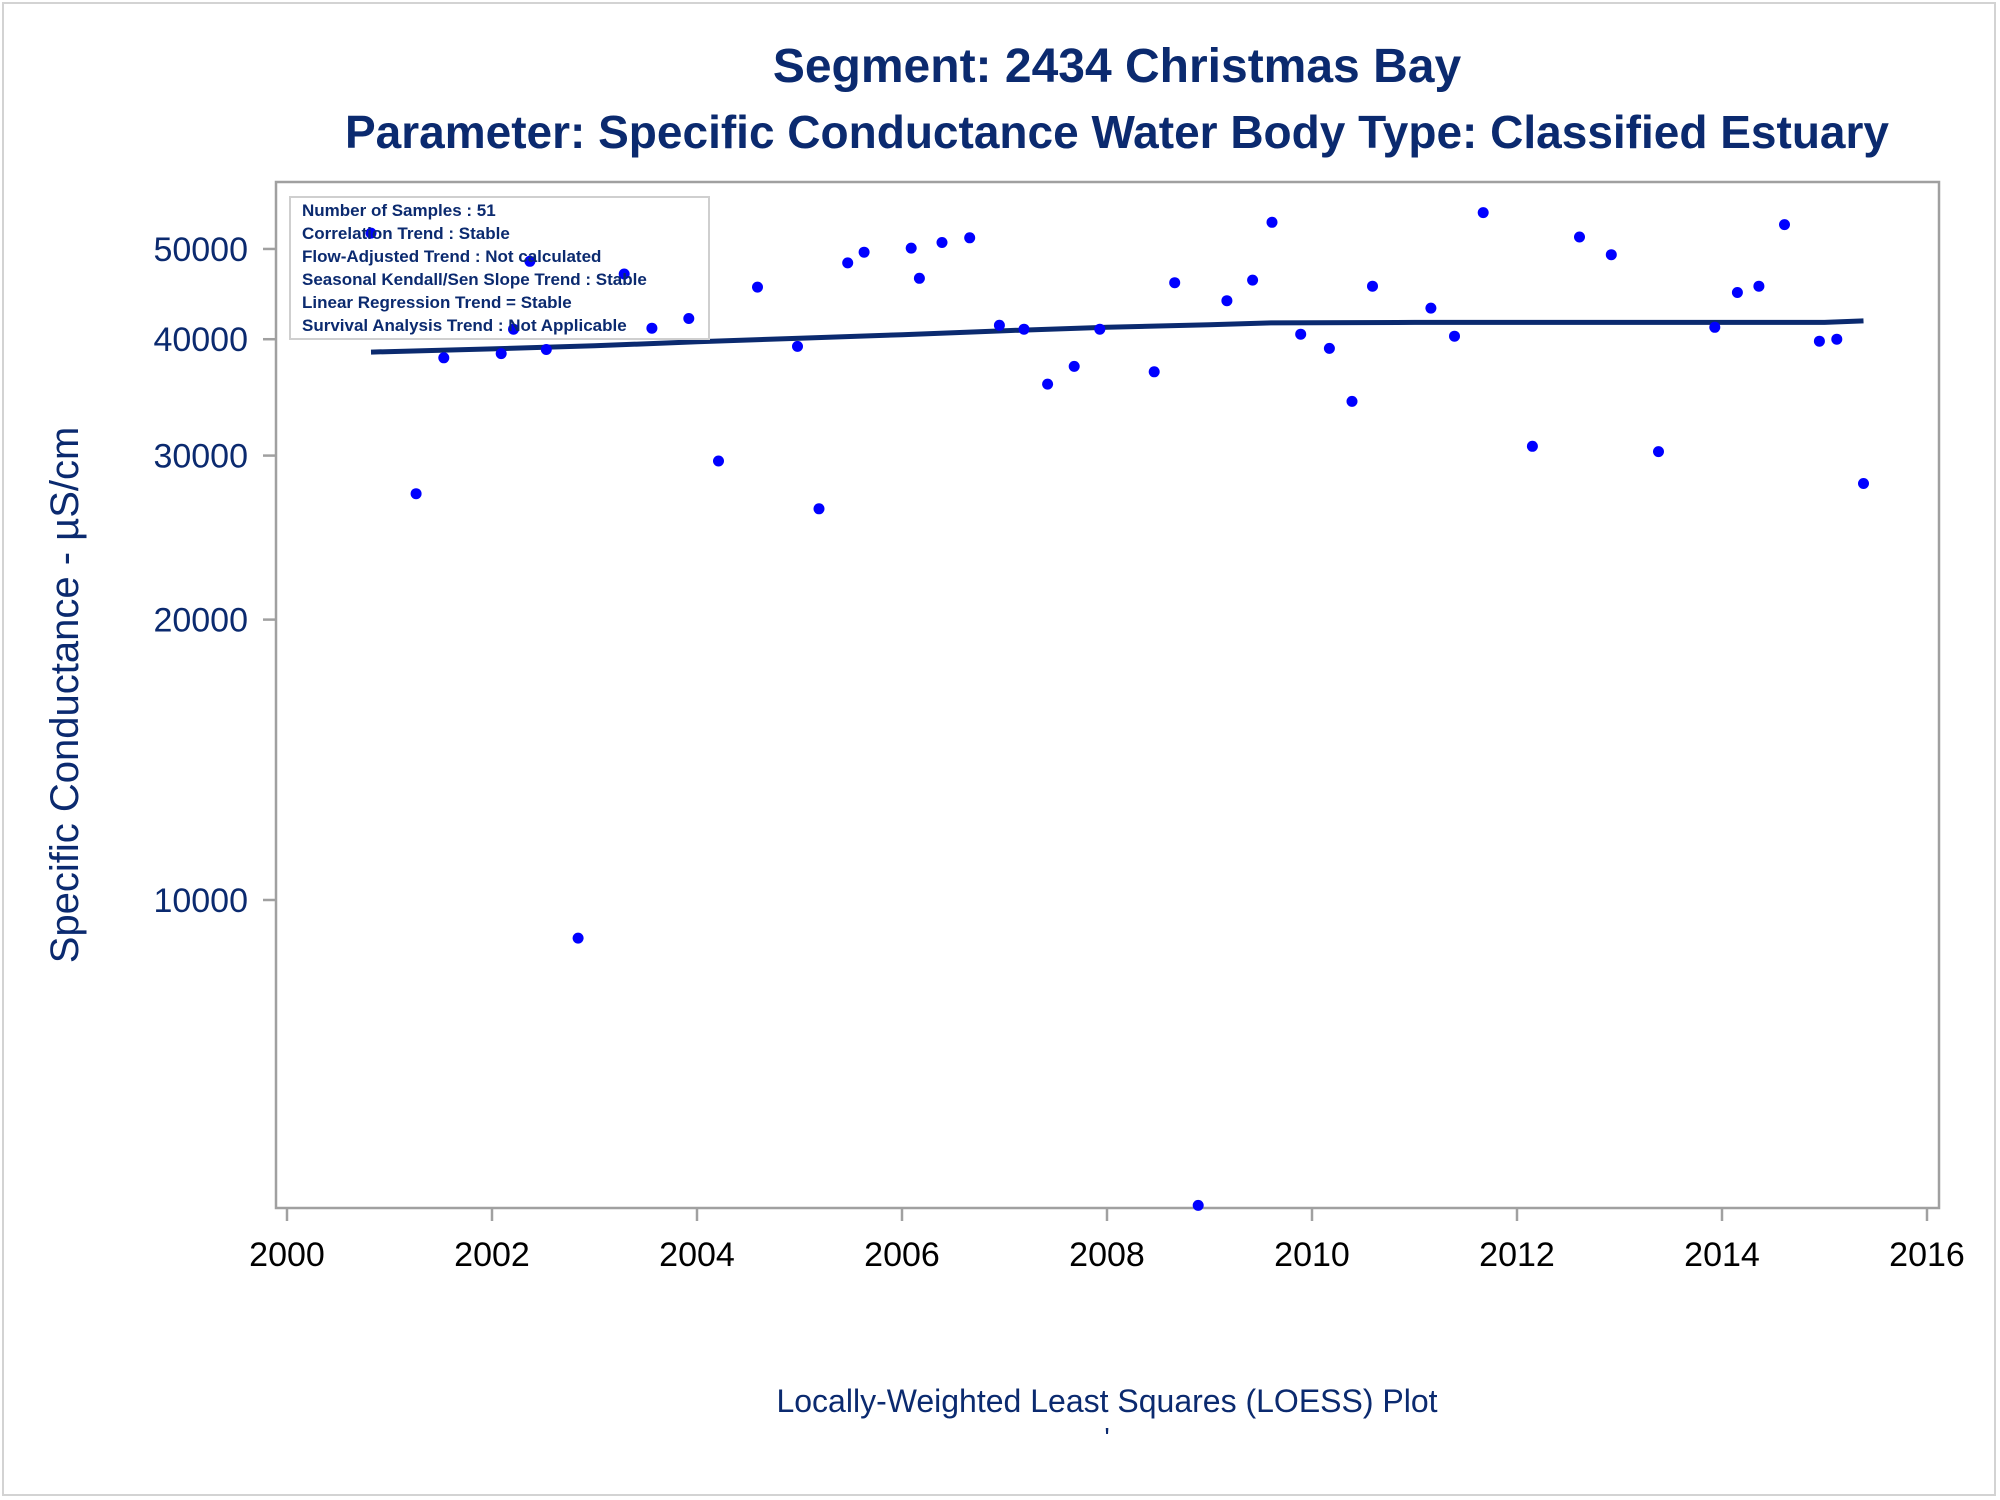 The width and height of the screenshot is (2000, 1500). Describe the element at coordinates (200, 250) in the screenshot. I see `y-tick-label: 50000` at that location.